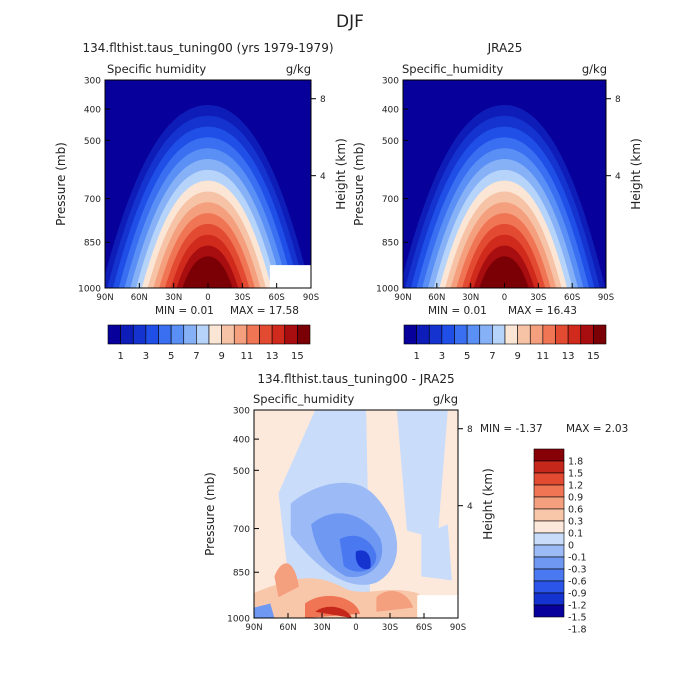  What do you see at coordinates (156, 69) in the screenshot?
I see `panel-left-variable: Specific humidity` at bounding box center [156, 69].